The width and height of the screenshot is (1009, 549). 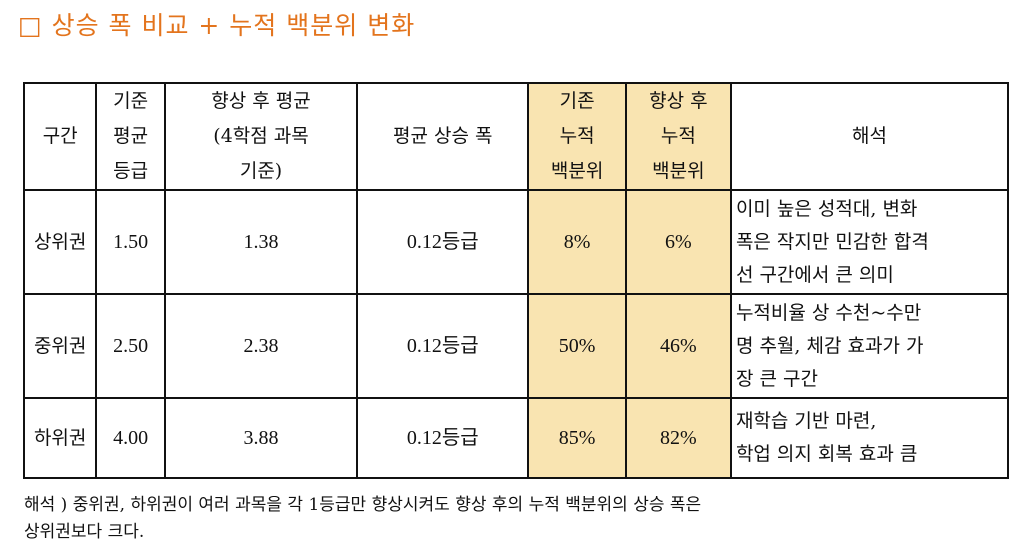 What do you see at coordinates (443, 136) in the screenshot?
I see `header-rise: 평균 상승 폭` at bounding box center [443, 136].